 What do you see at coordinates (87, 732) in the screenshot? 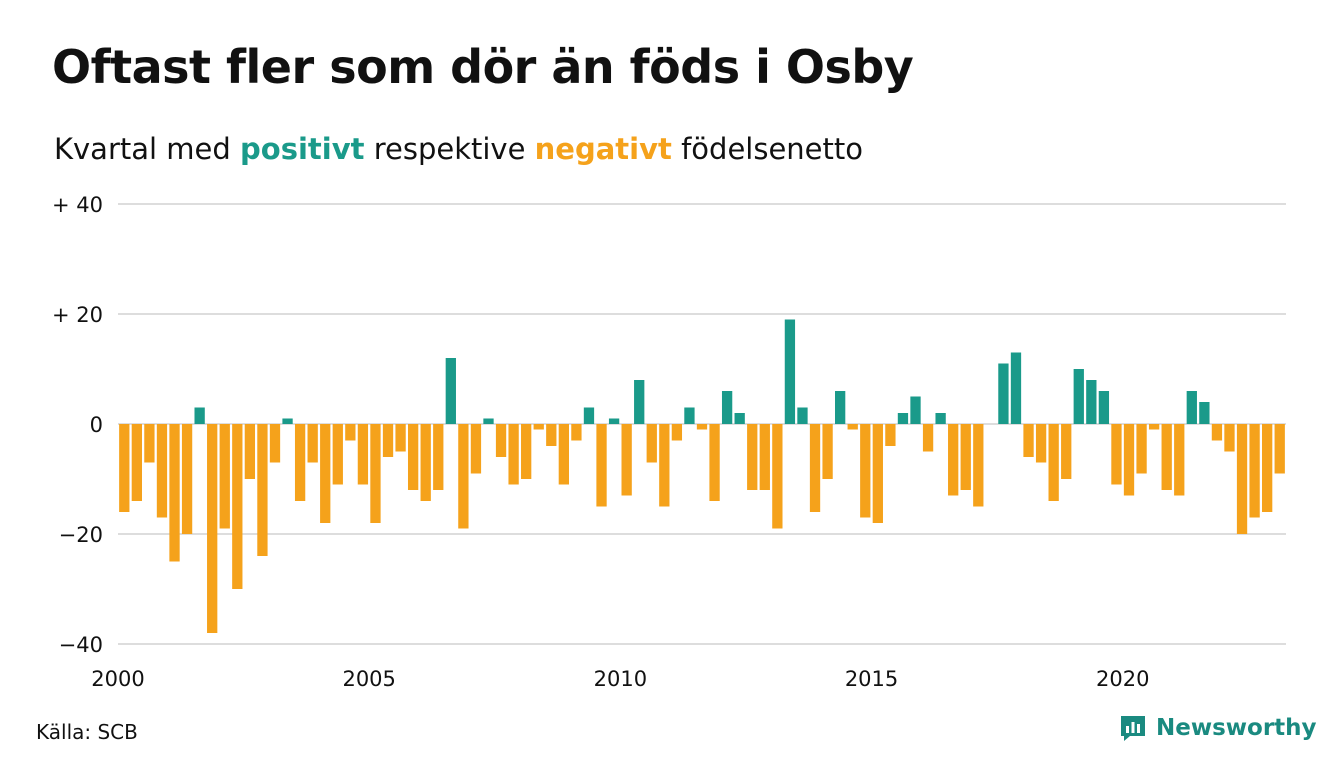
I see `source-note: Källa: SCB` at bounding box center [87, 732].